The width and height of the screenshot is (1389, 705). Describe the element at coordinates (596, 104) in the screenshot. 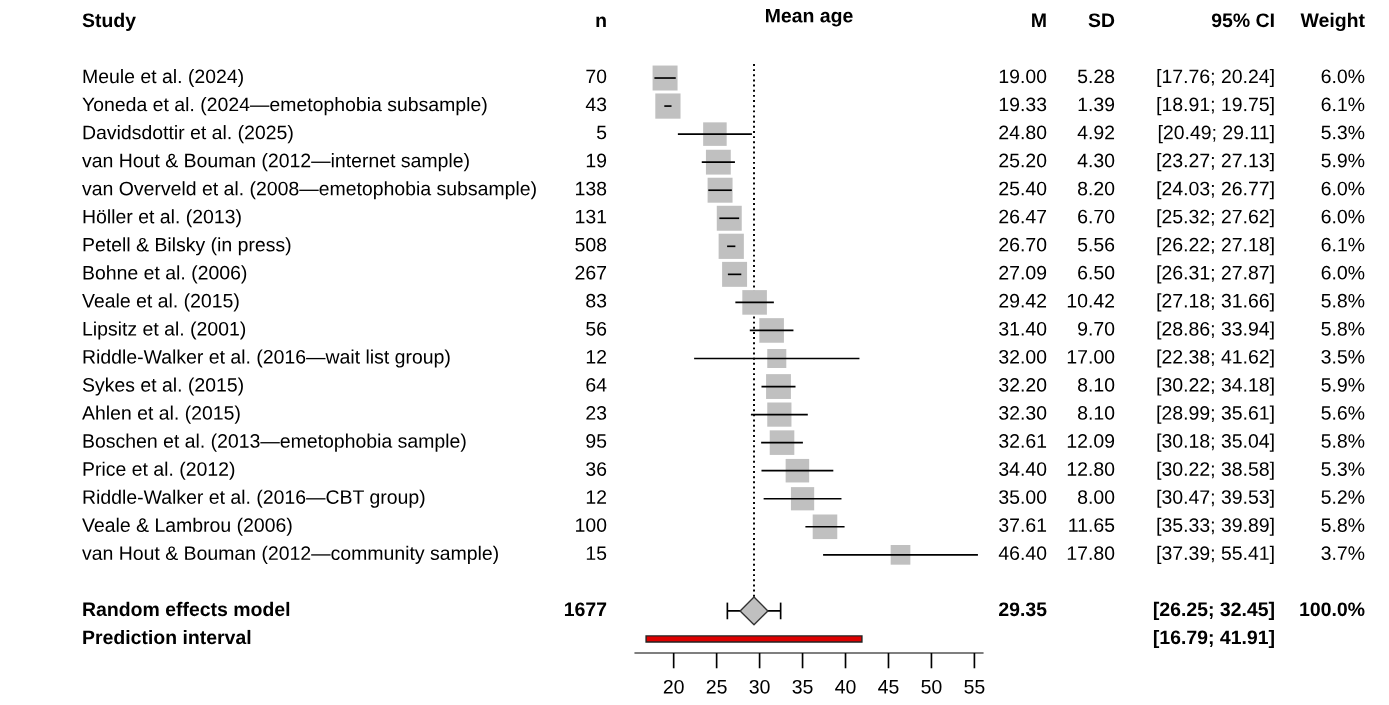

I see `text: 43` at that location.